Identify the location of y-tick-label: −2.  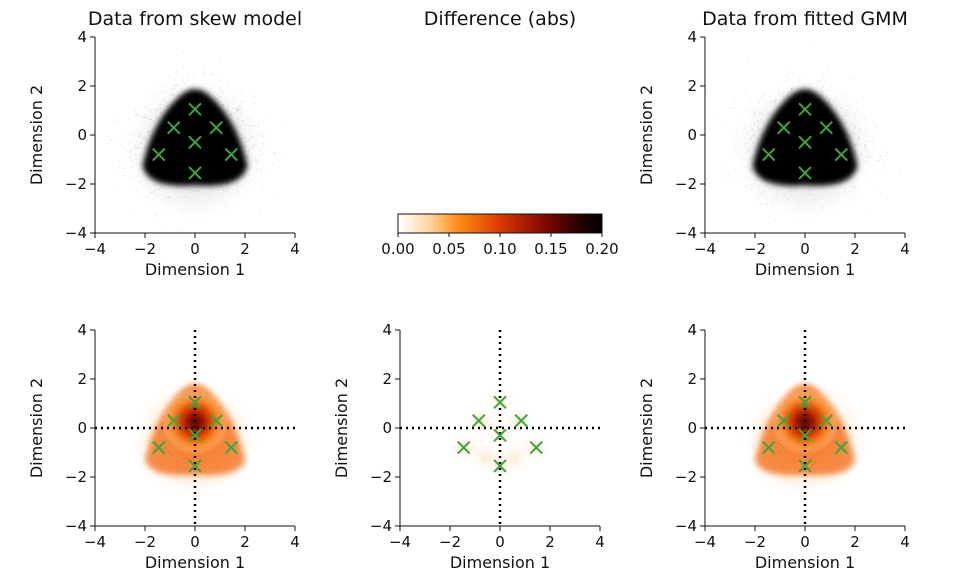
(76, 477).